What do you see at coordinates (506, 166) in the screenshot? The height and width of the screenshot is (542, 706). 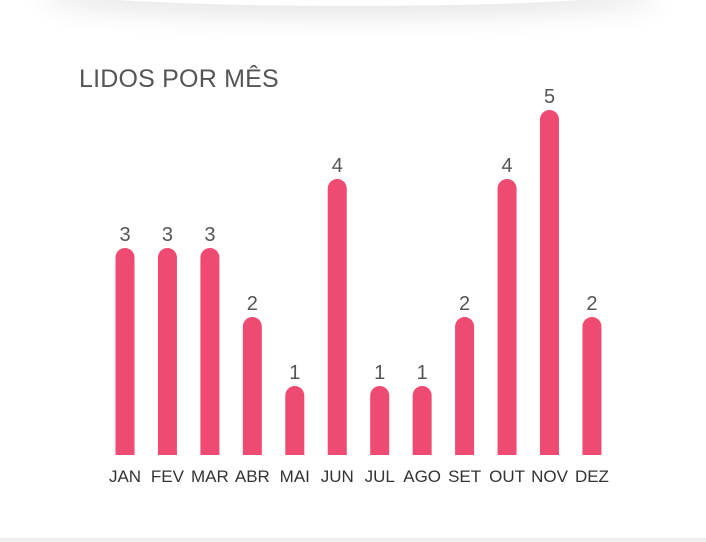 I see `value-label-out: 4` at bounding box center [506, 166].